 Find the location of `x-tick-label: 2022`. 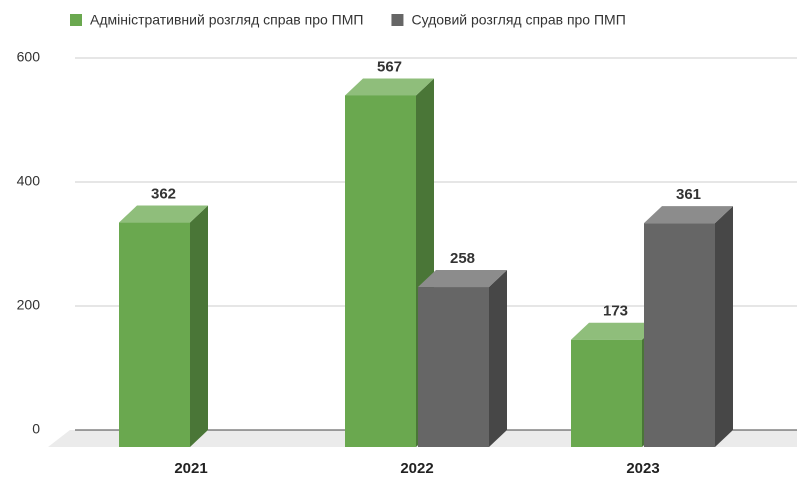

x-tick-label: 2022 is located at coordinates (416, 468).